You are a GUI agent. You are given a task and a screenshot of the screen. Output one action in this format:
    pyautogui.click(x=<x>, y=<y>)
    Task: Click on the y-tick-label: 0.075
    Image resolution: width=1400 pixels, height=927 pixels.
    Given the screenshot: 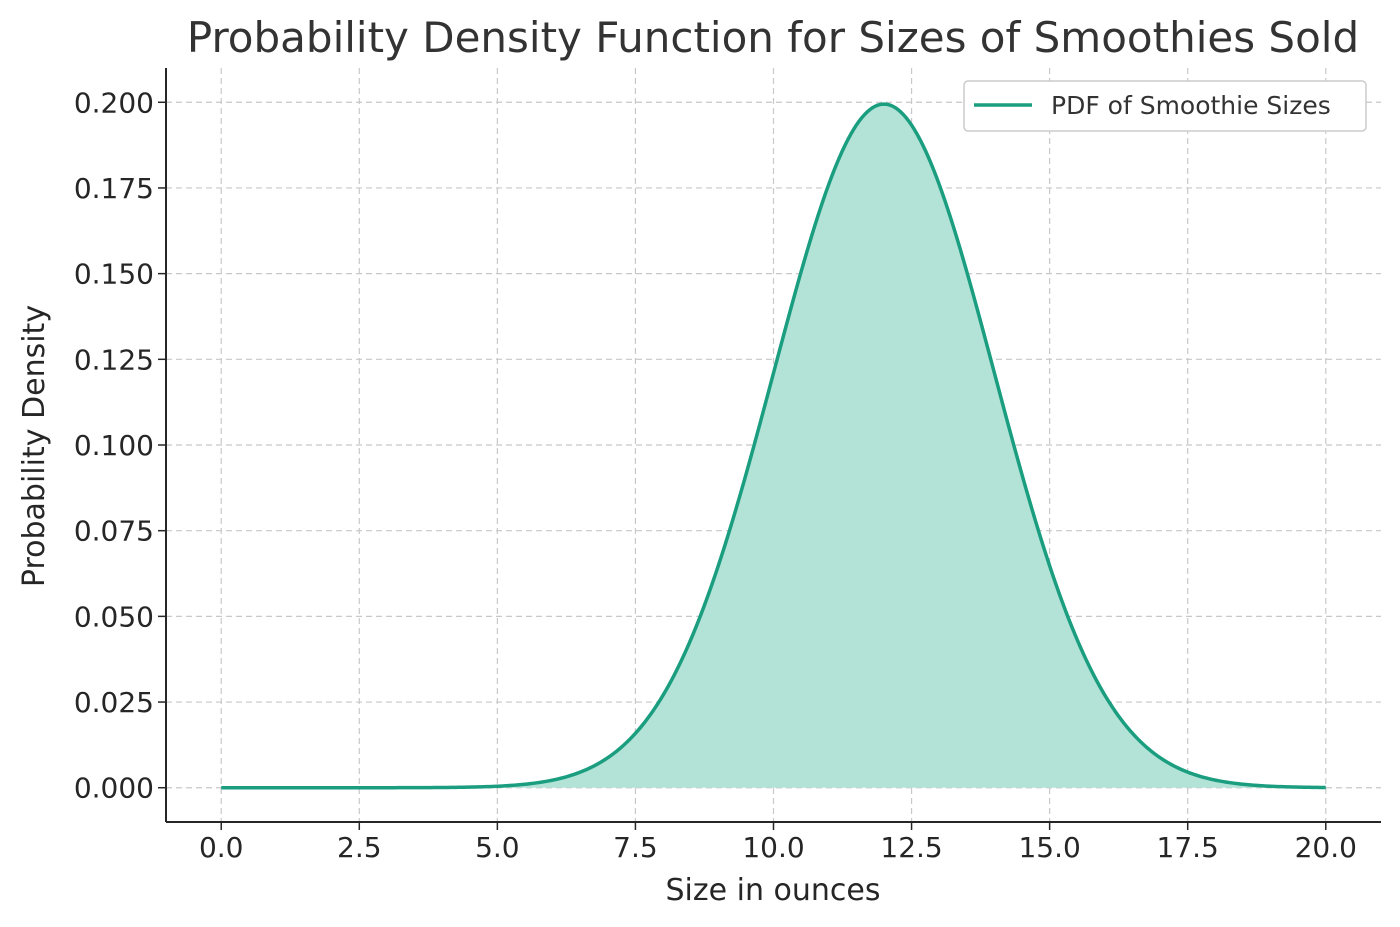 What is the action you would take?
    pyautogui.click(x=114, y=531)
    